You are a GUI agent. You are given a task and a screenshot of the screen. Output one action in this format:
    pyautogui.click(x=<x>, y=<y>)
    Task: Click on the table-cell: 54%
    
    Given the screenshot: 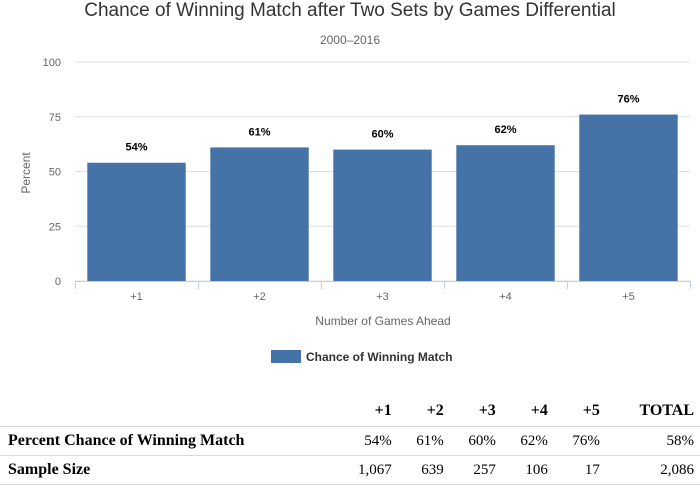 What is the action you would take?
    pyautogui.click(x=367, y=441)
    